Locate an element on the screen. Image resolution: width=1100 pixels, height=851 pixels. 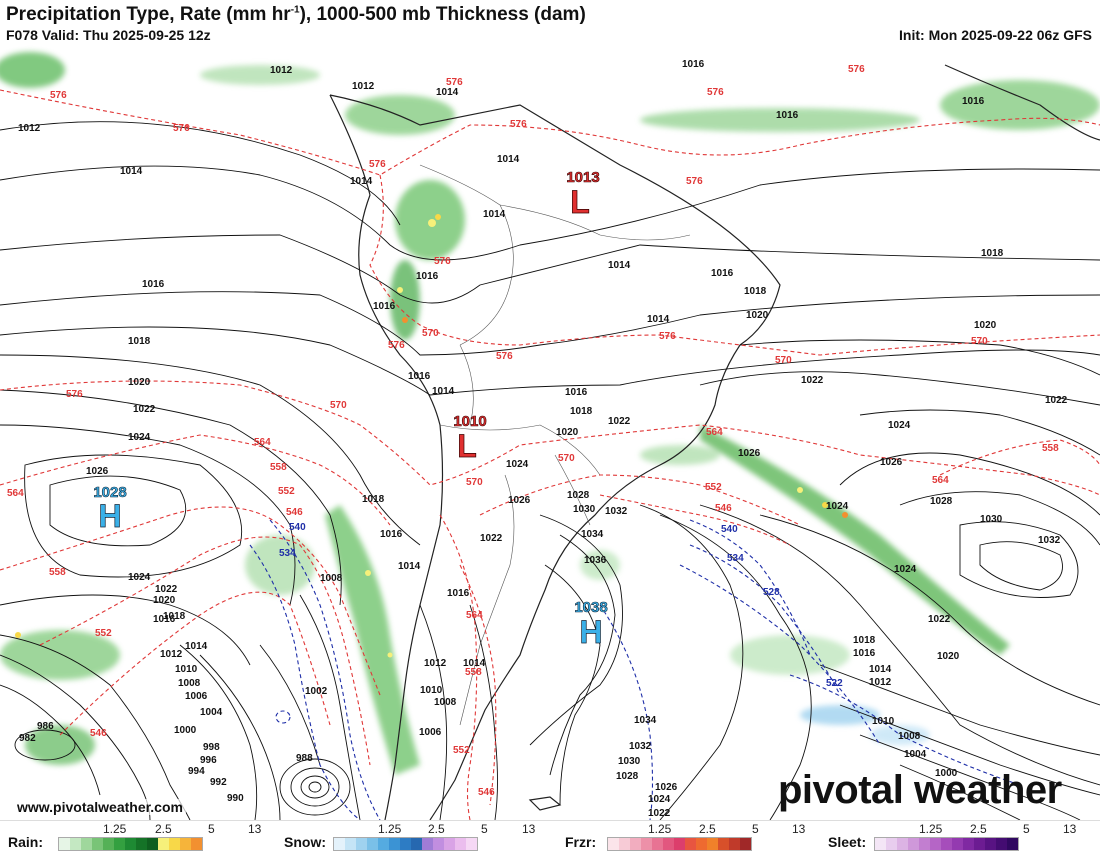
isobar-label: 1012 is located at coordinates (281, 70).